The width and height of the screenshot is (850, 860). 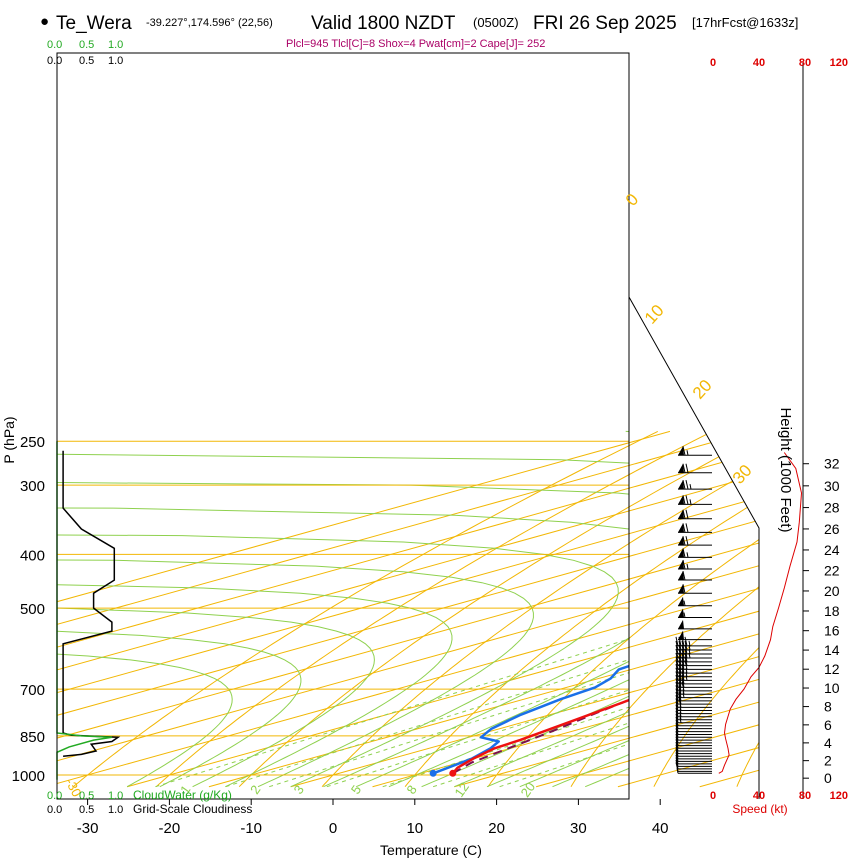 What do you see at coordinates (654, 314) in the screenshot?
I see `isotherm-right-label: 10` at bounding box center [654, 314].